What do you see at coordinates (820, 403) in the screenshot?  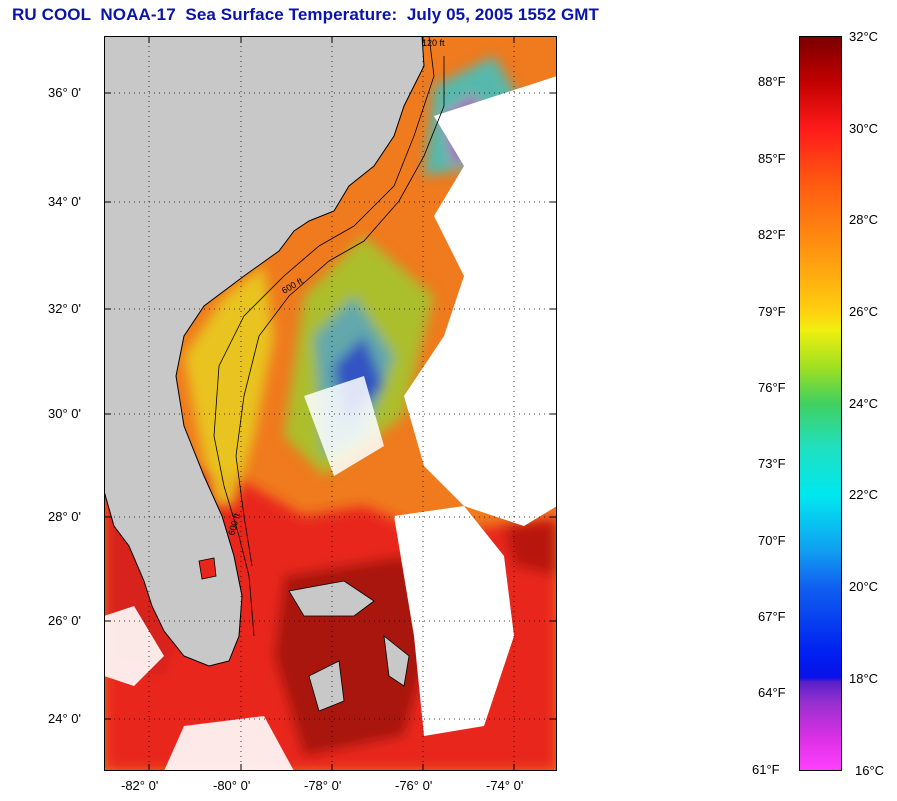 I see `temperature-colorbar` at bounding box center [820, 403].